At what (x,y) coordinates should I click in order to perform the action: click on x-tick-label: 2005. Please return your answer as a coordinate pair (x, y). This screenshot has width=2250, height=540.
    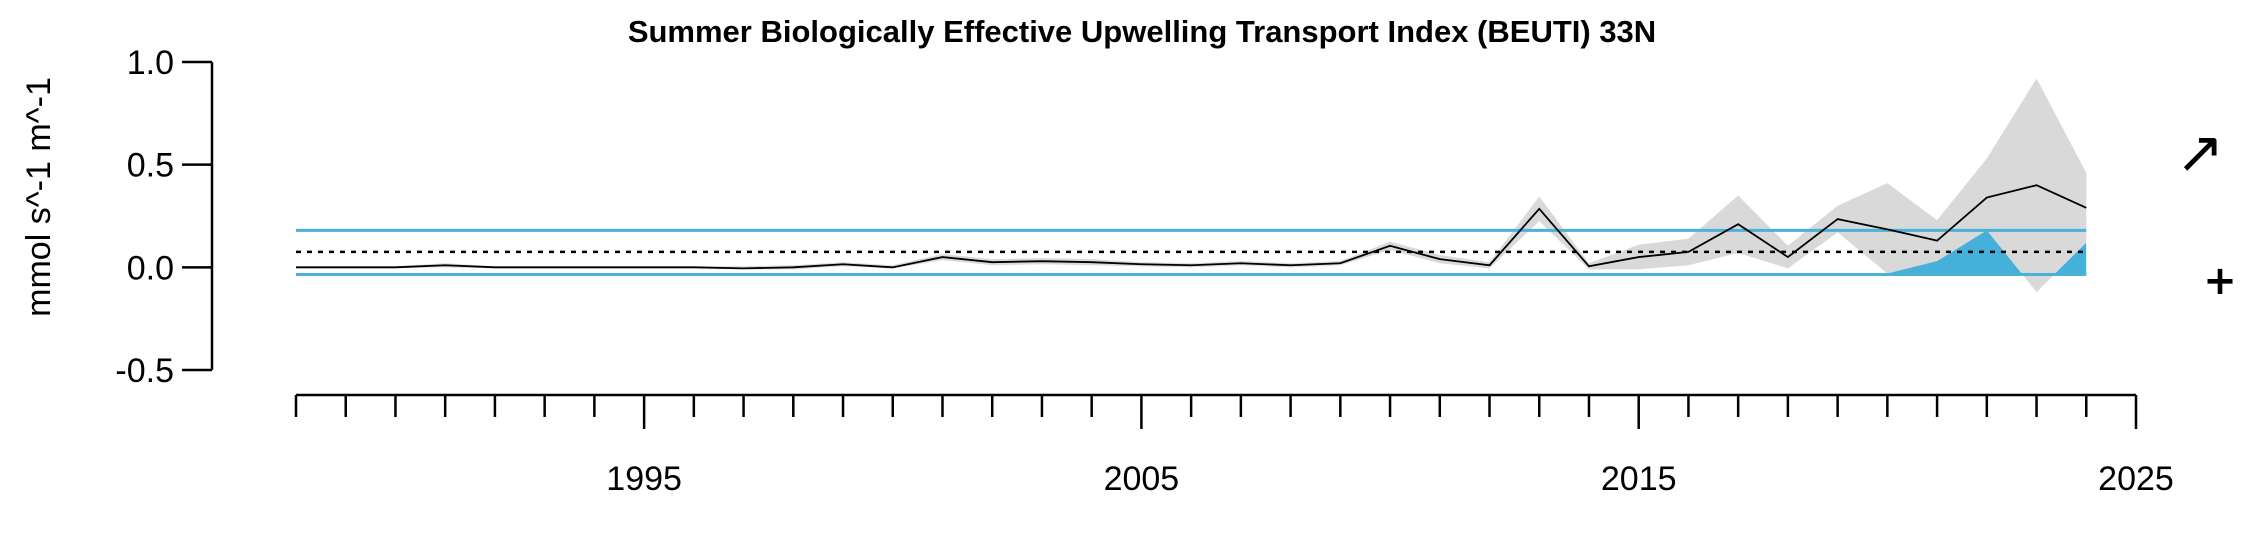
    Looking at the image, I should click on (1142, 479).